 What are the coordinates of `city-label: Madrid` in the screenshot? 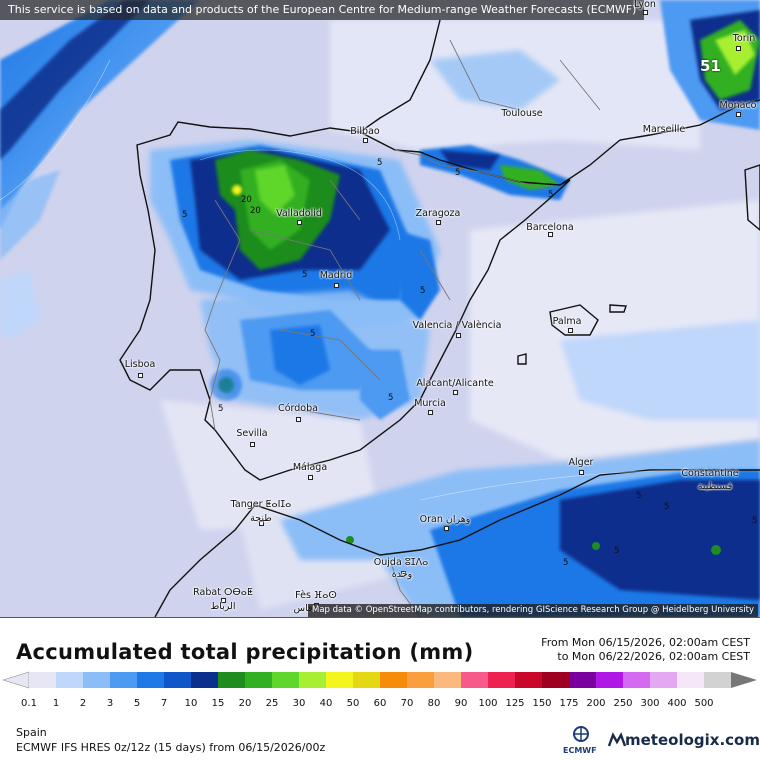 It's located at (336, 275).